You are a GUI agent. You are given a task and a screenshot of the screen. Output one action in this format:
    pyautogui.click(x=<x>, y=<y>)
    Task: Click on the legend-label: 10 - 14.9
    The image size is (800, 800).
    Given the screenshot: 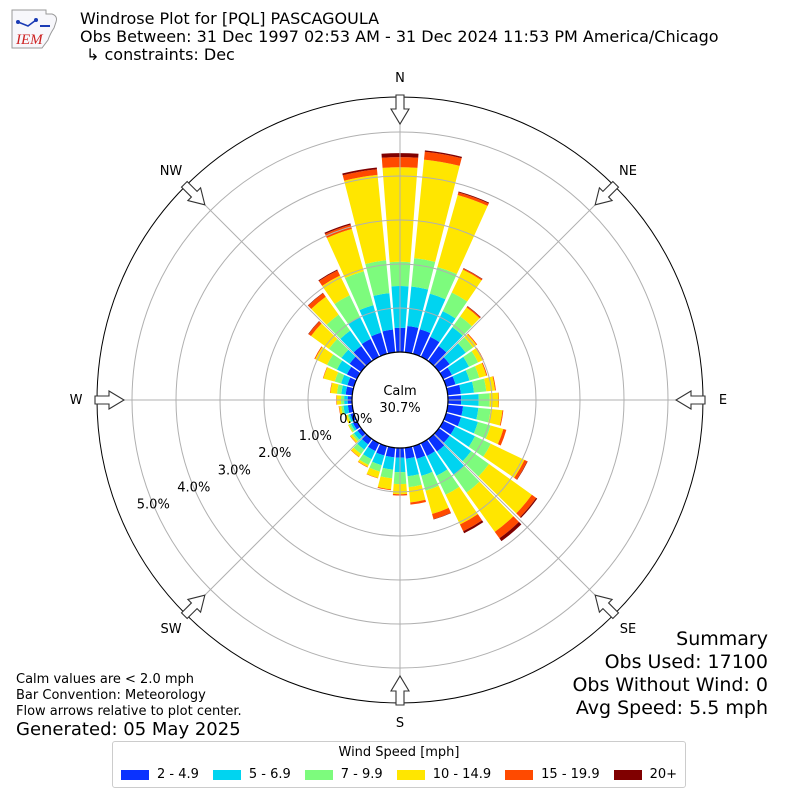 What is the action you would take?
    pyautogui.click(x=462, y=774)
    